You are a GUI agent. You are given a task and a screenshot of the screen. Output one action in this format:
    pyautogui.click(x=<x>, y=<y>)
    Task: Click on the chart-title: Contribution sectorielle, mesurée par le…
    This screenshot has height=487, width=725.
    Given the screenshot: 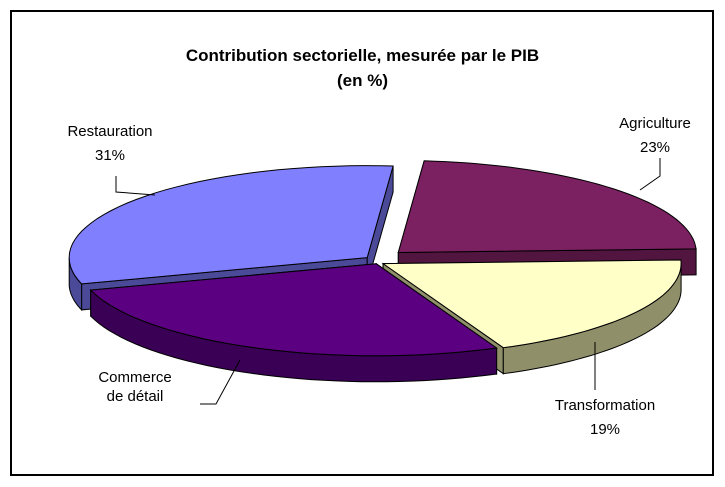 What is the action you would take?
    pyautogui.click(x=362, y=55)
    